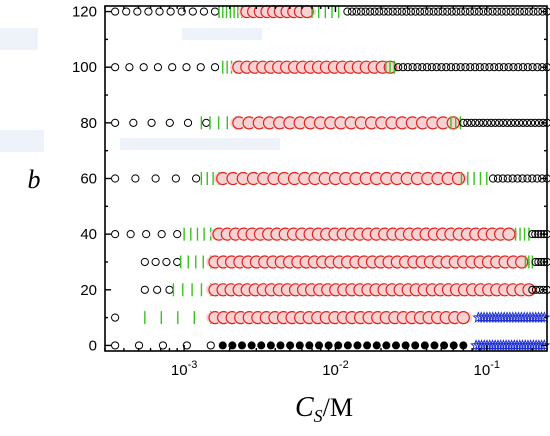 This screenshot has height=436, width=550. What do you see at coordinates (88, 290) in the screenshot?
I see `y-tick-label: 20` at bounding box center [88, 290].